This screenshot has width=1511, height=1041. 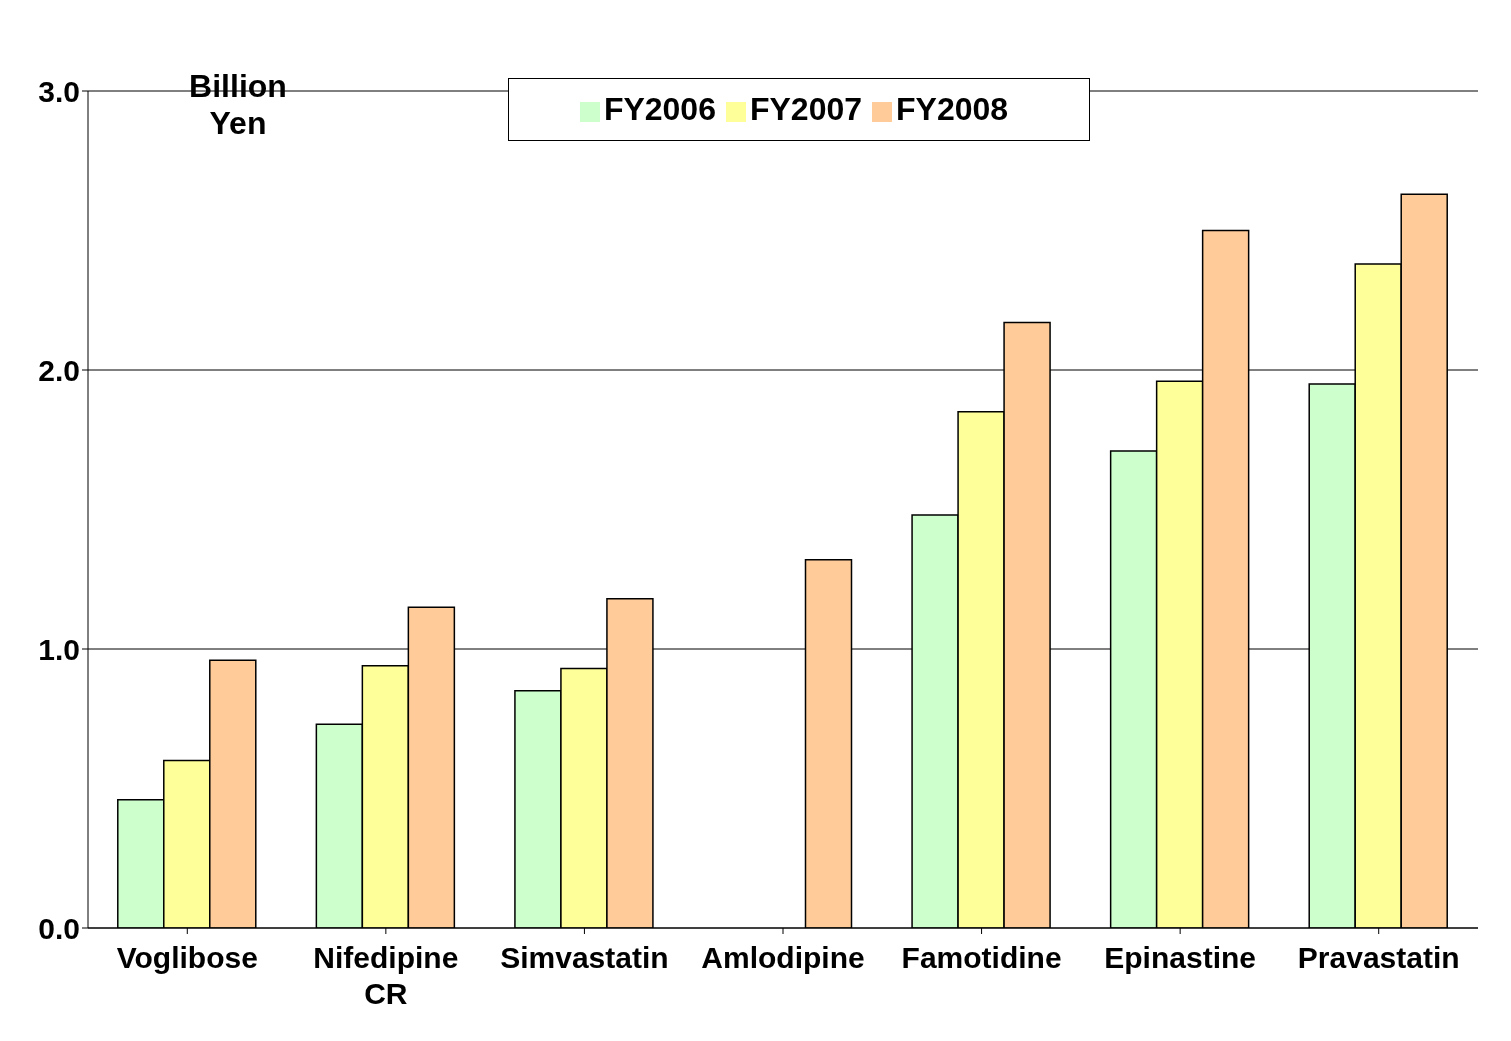 I want to click on x-tick-label: Nifedipine CR, so click(x=386, y=975).